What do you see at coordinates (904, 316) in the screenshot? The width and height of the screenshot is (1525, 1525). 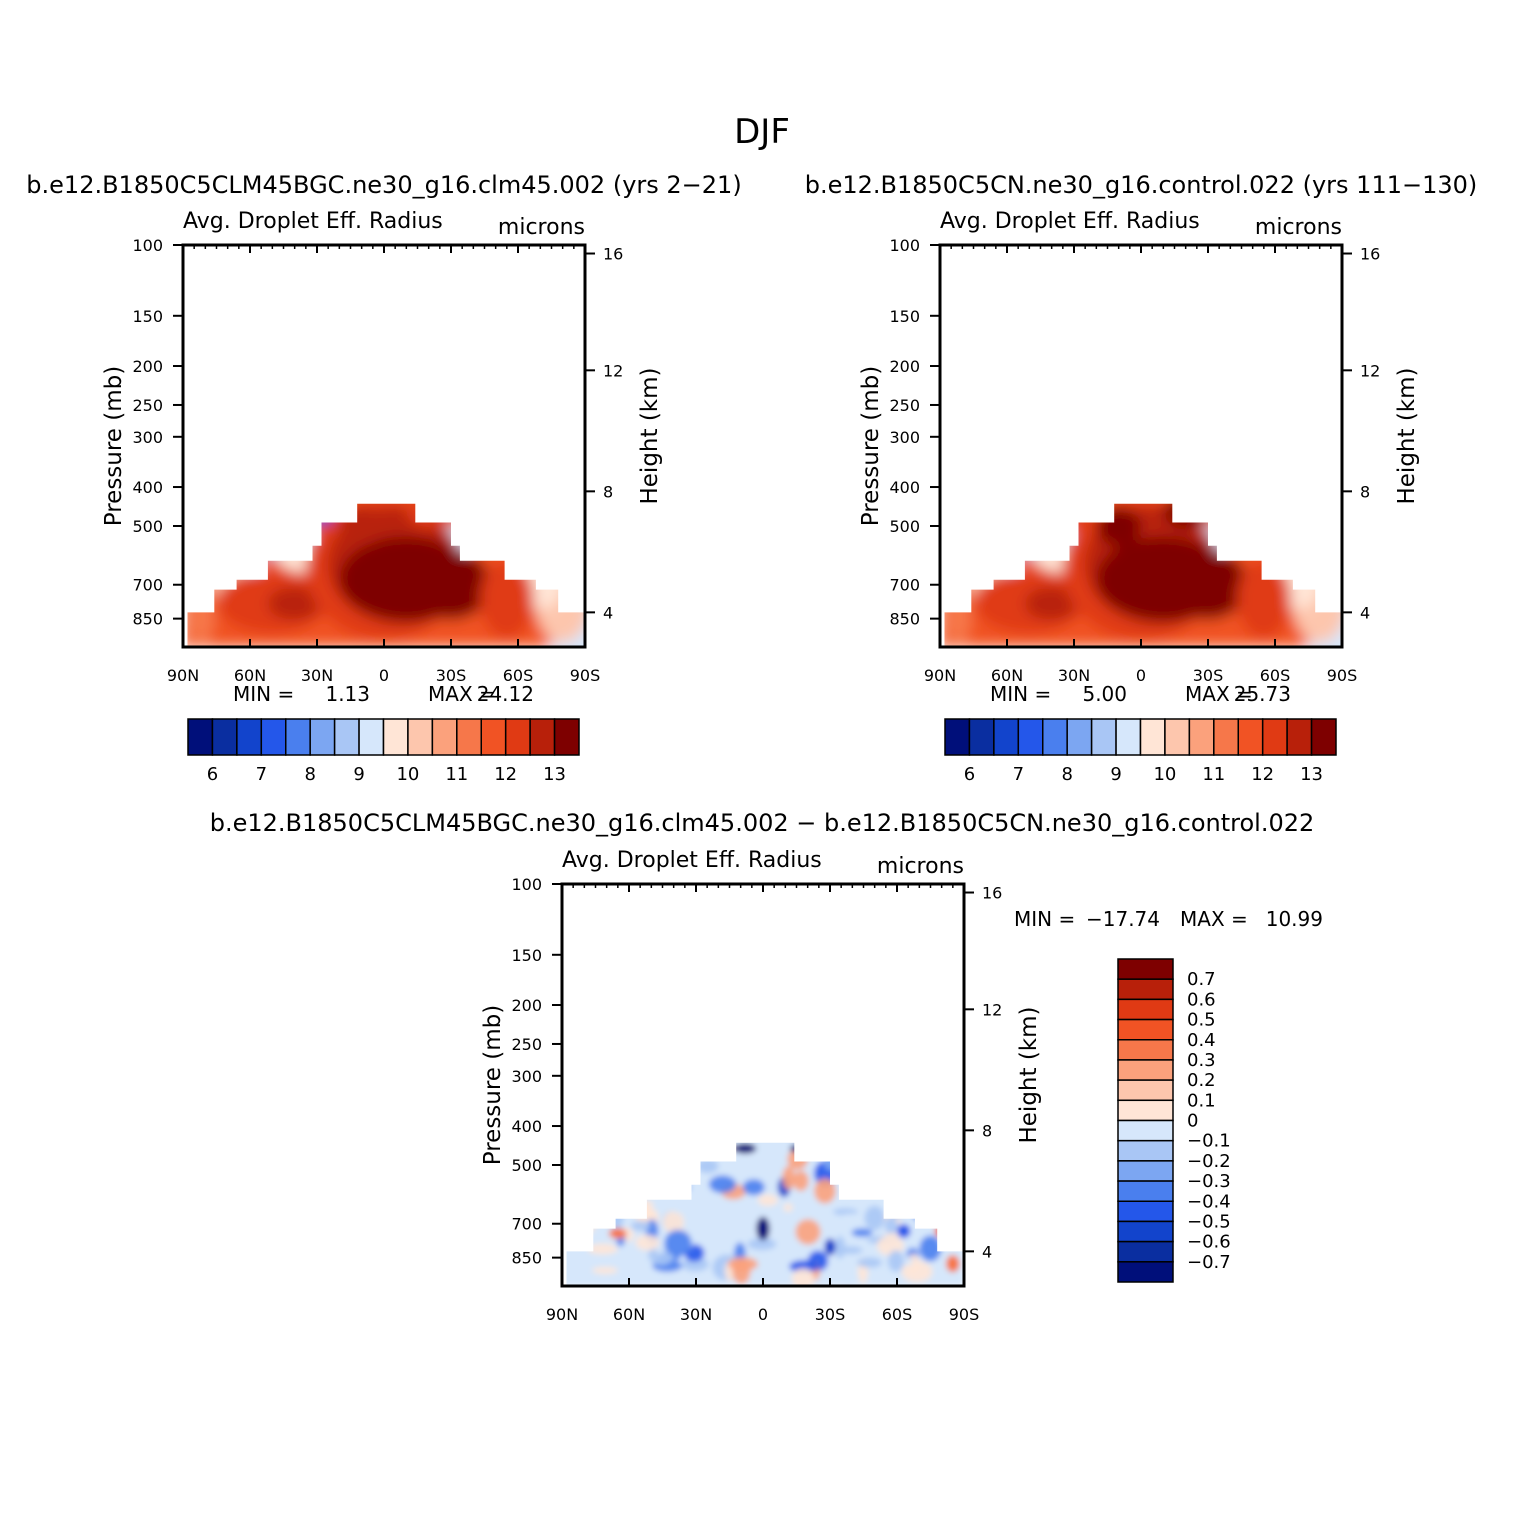 I see `y-tick-label: 150` at bounding box center [904, 316].